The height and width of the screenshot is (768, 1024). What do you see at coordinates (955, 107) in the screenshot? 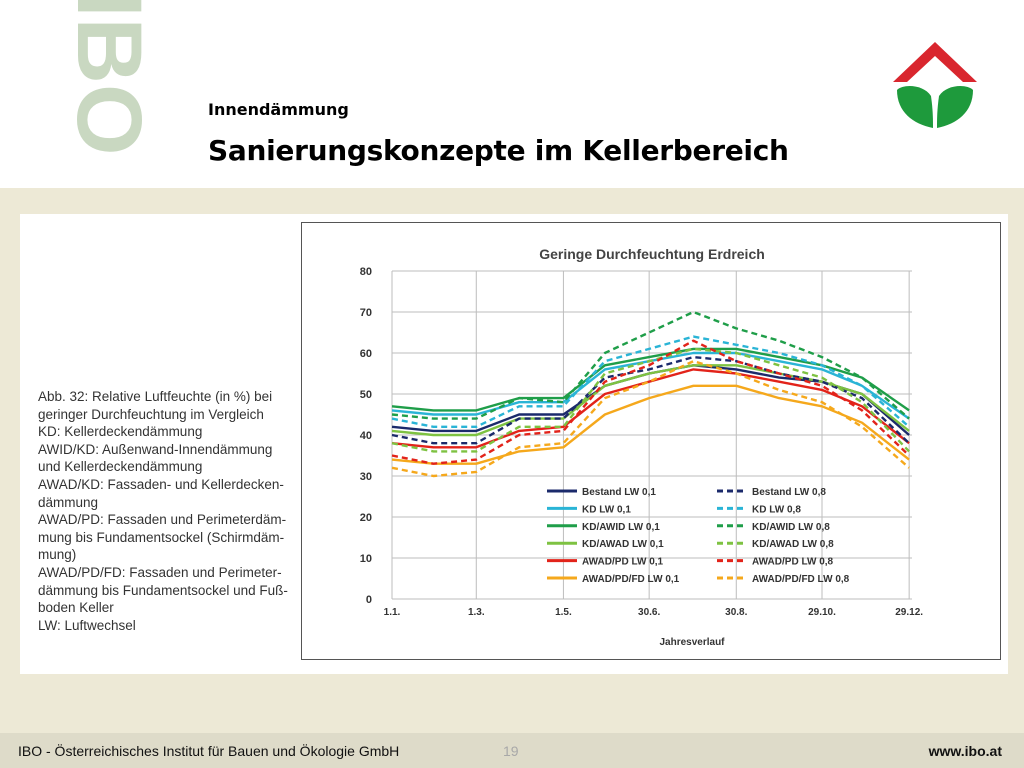
I see `logo-leaf-right-icon` at bounding box center [955, 107].